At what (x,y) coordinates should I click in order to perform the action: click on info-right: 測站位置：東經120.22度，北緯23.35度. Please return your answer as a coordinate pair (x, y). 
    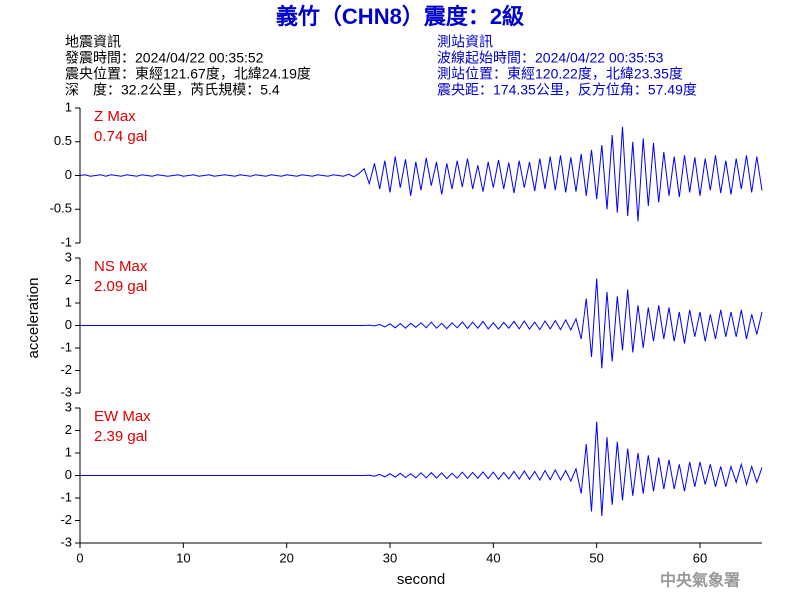
    Looking at the image, I should click on (560, 74).